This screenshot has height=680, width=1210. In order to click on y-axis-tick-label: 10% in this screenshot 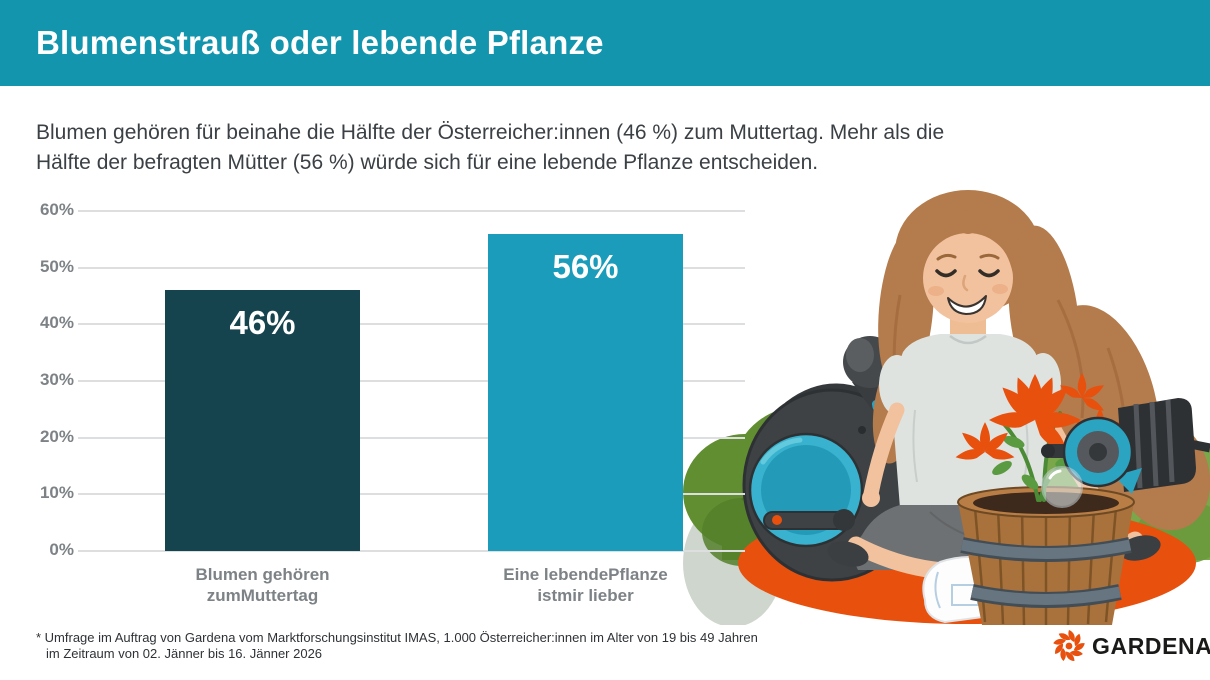, I will do `click(56, 493)`.